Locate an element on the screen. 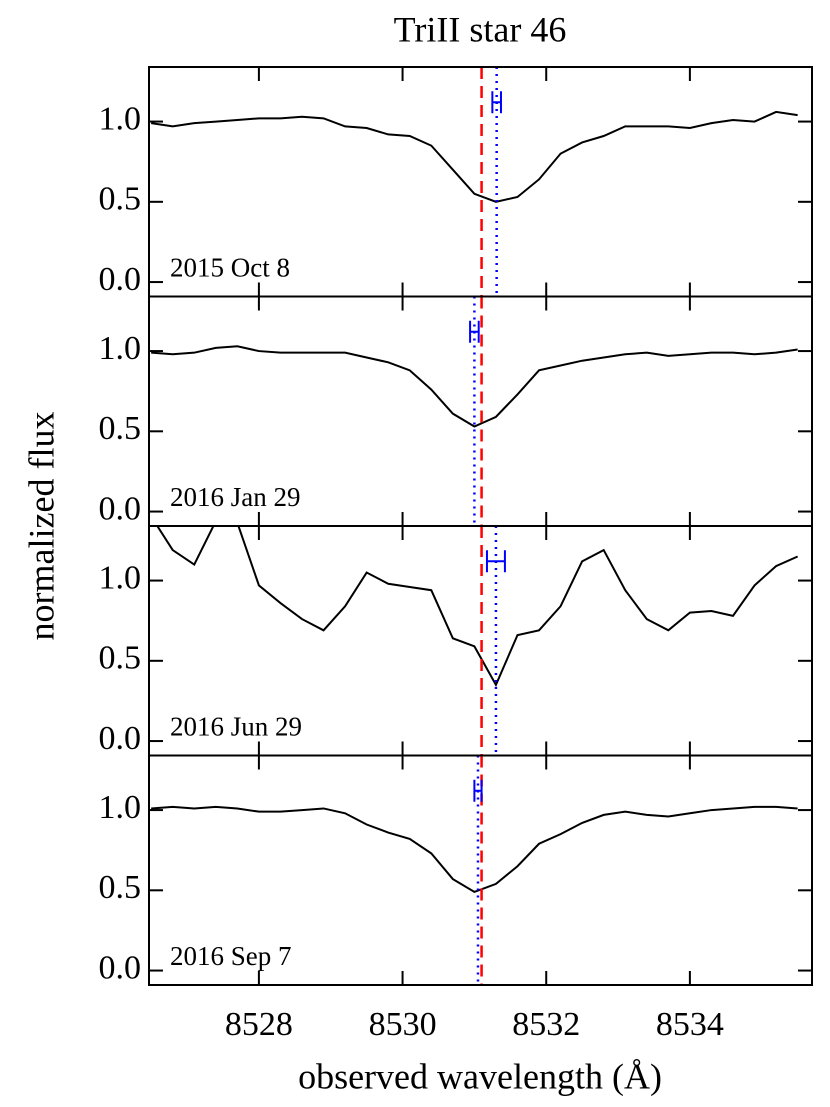 This screenshot has width=830, height=1107. panel-label: 2016 Sep 7 is located at coordinates (231, 956).